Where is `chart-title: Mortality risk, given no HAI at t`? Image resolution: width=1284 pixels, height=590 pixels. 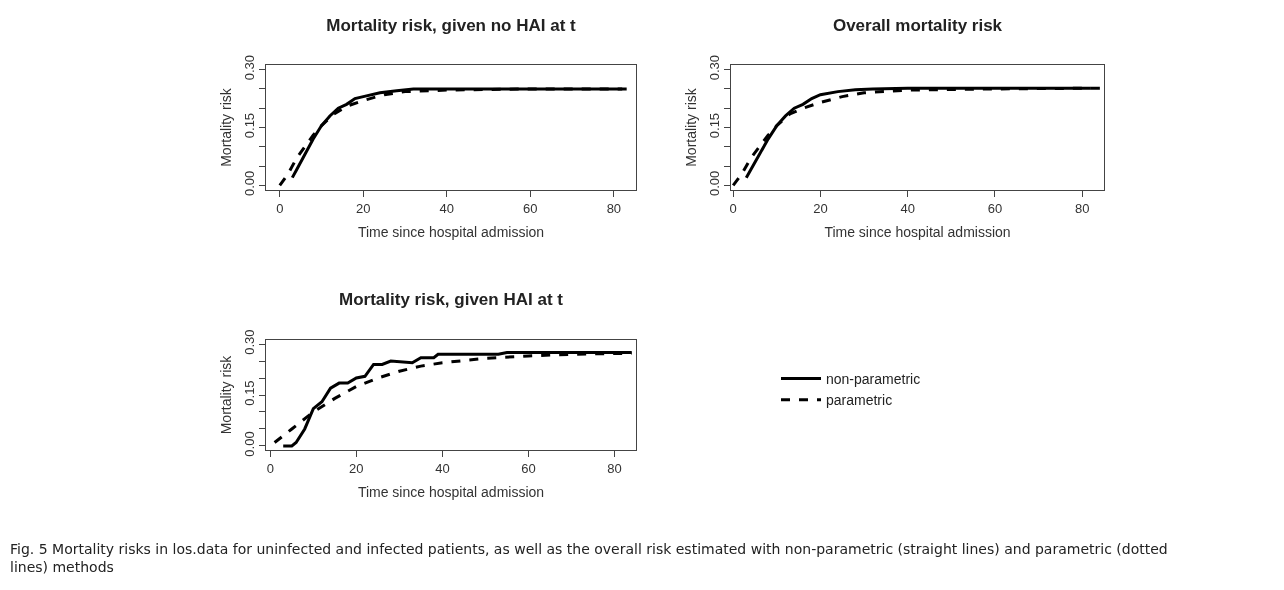
chart-title: Mortality risk, given no HAI at t is located at coordinates (451, 25).